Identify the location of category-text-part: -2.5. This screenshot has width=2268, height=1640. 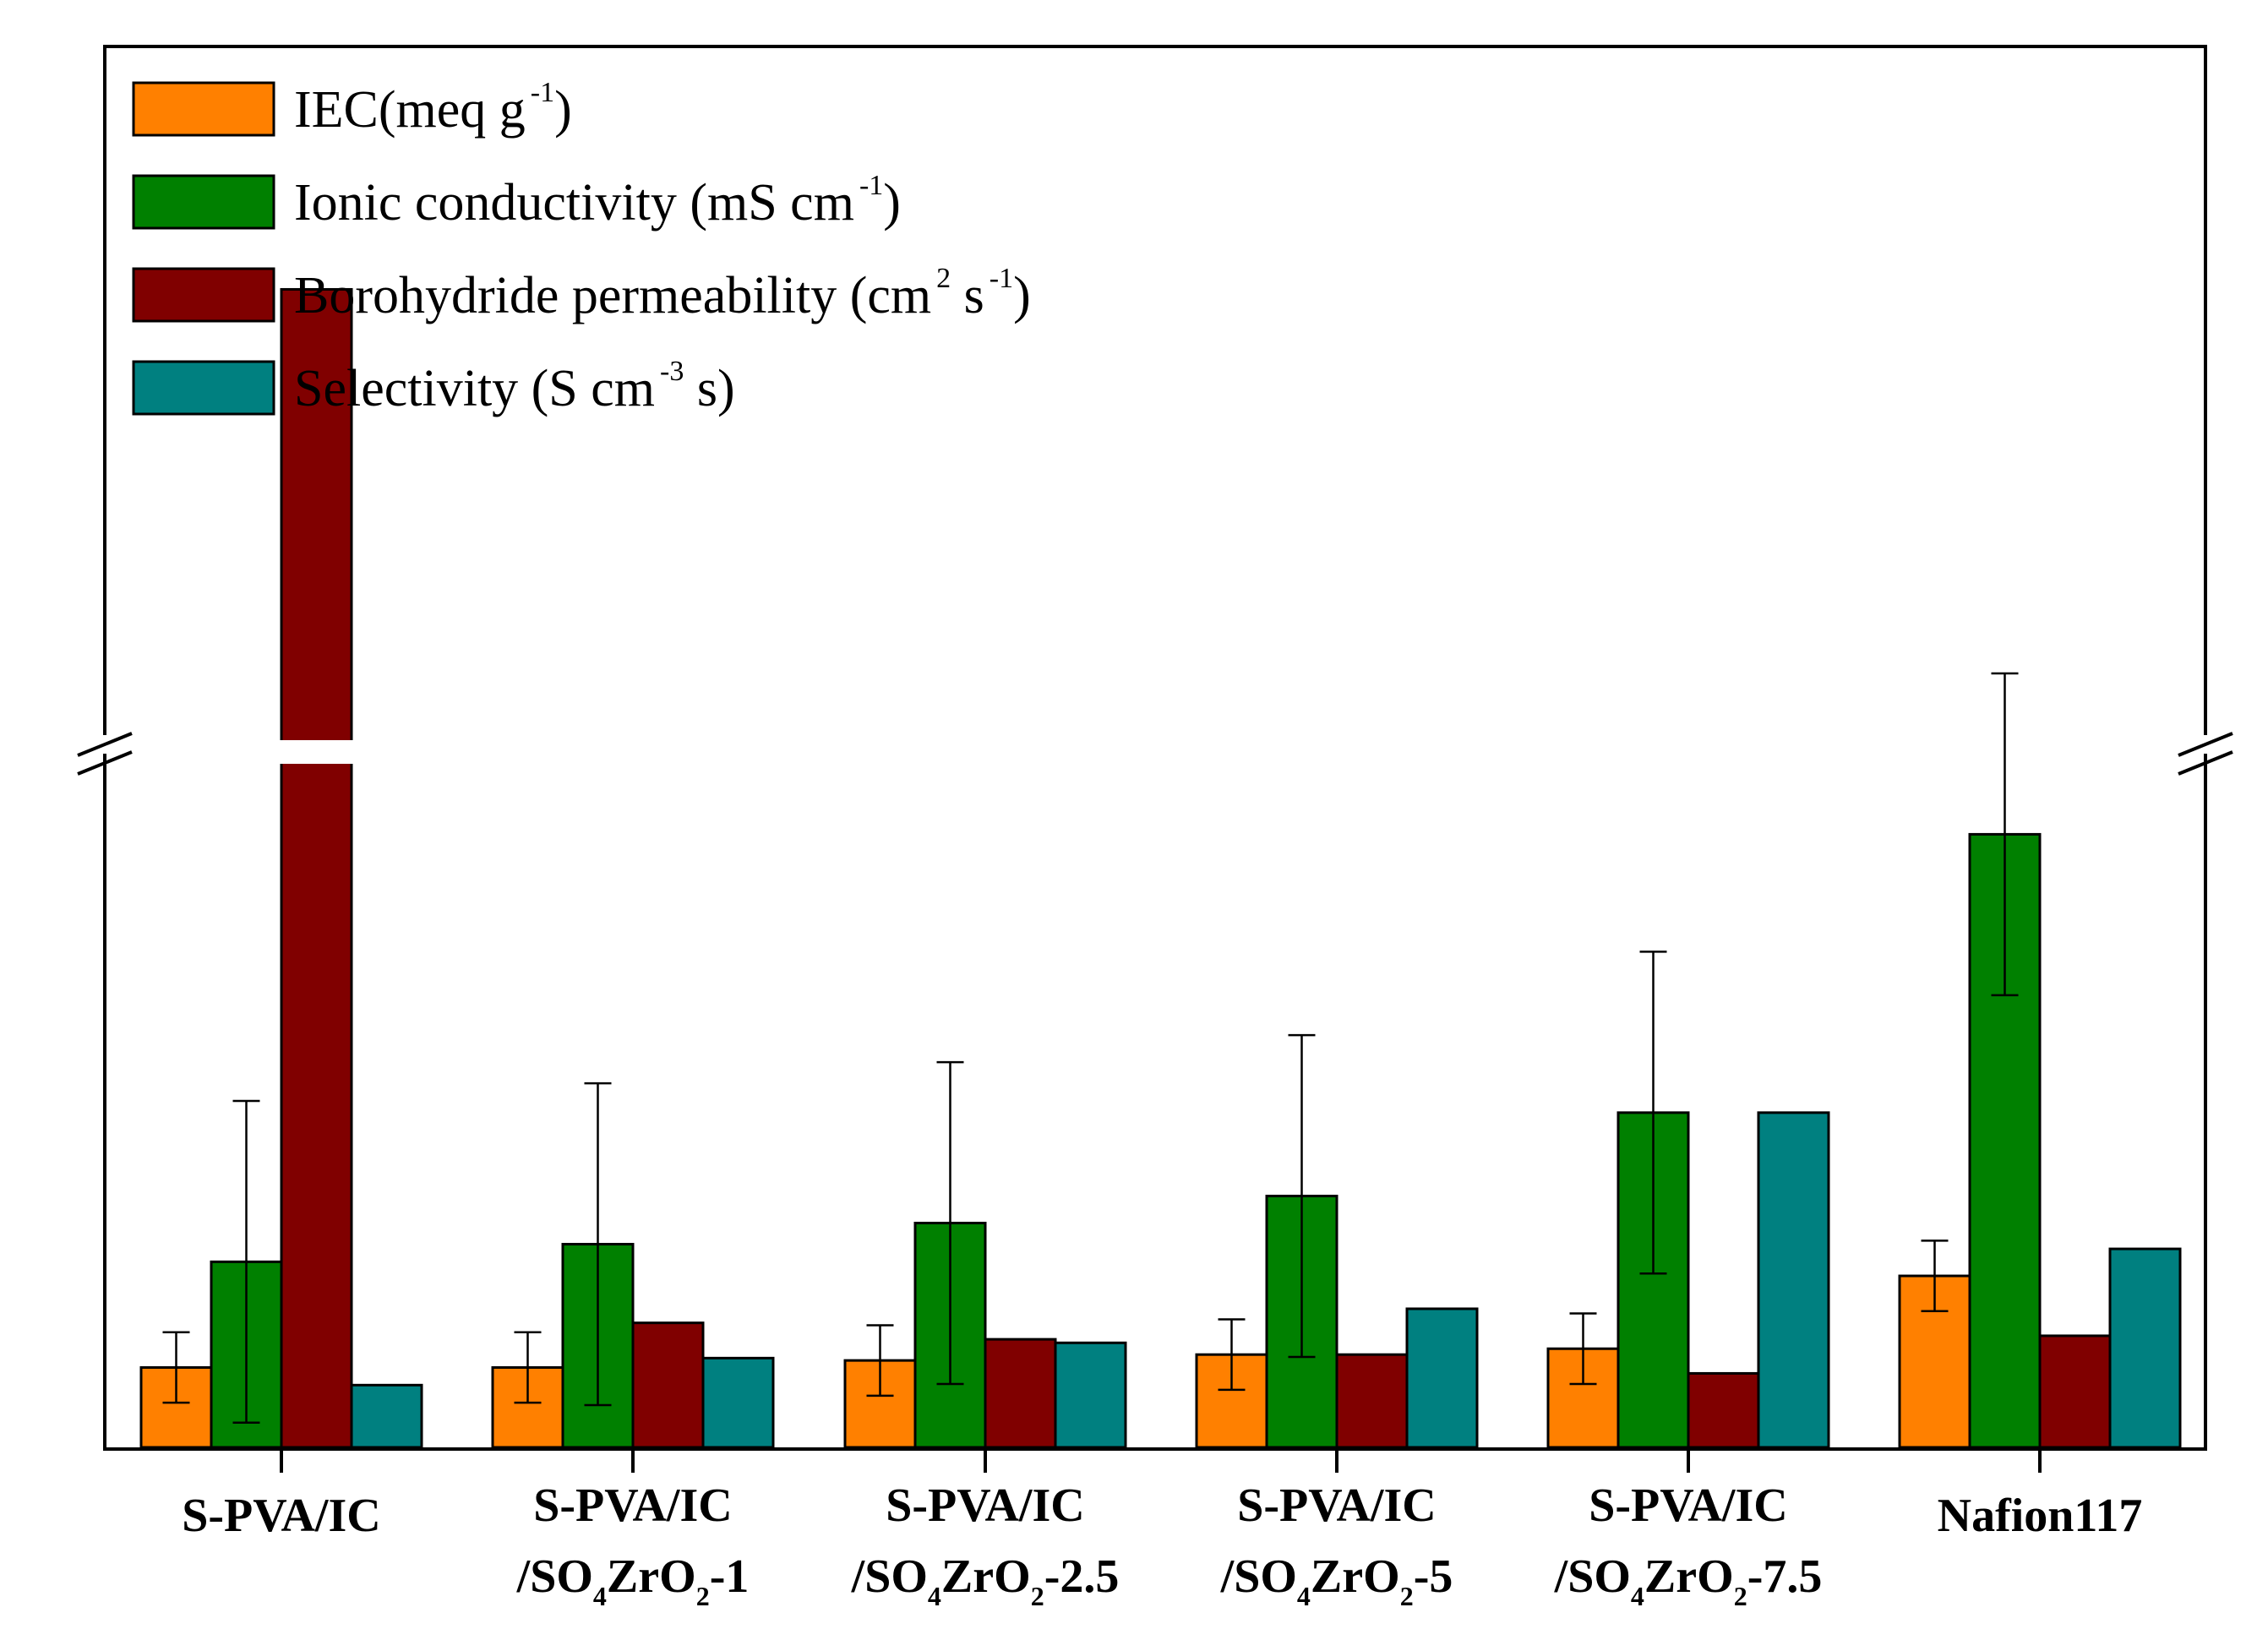
(1082, 1576).